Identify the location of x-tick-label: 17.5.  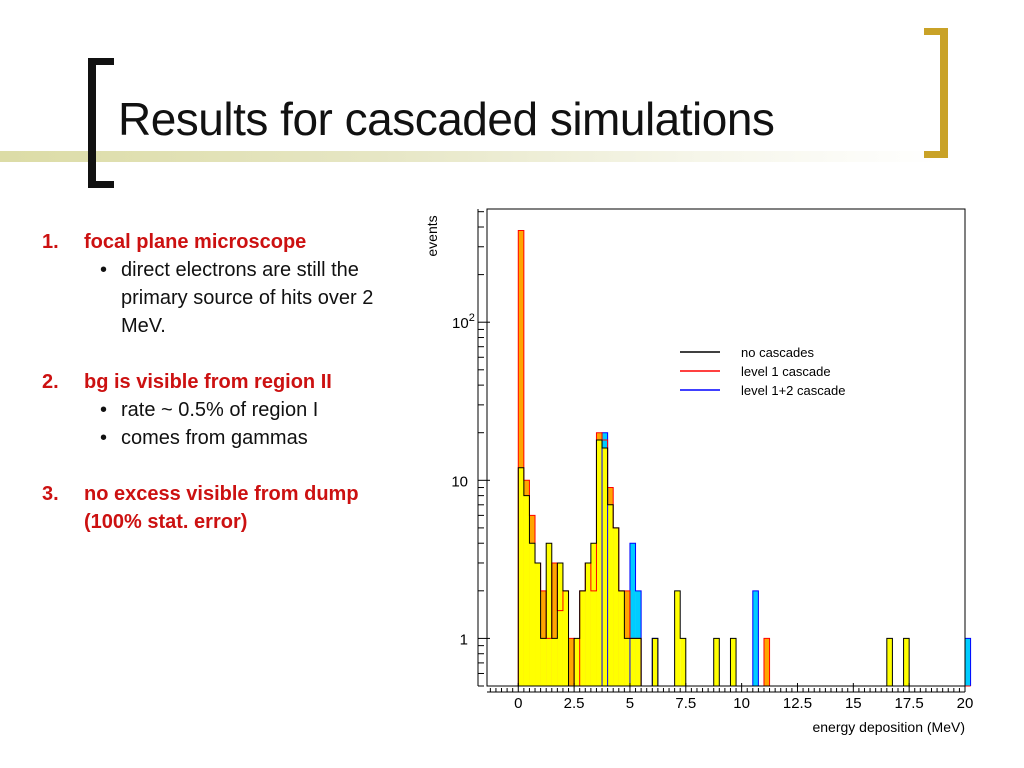
(909, 703).